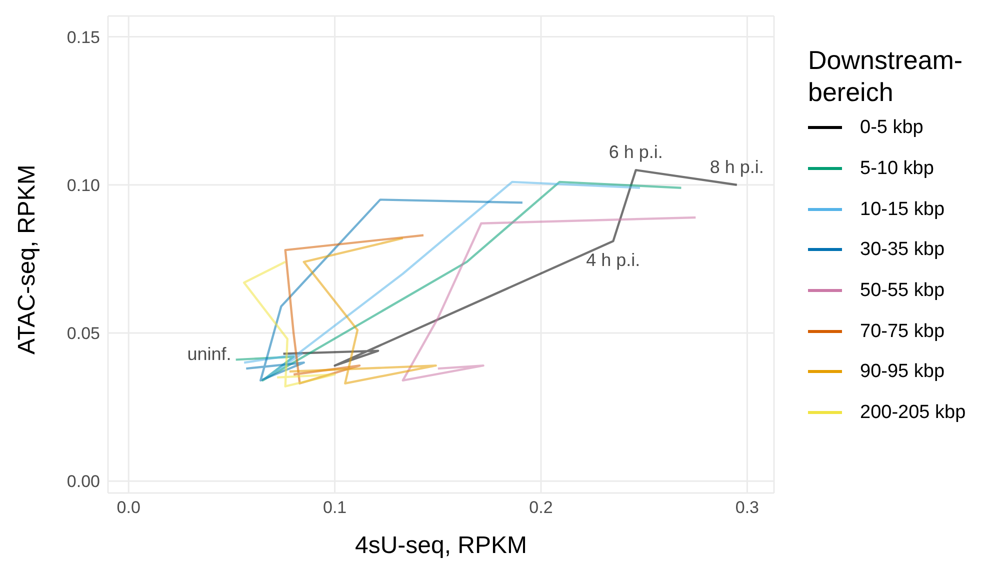 The width and height of the screenshot is (999, 567). What do you see at coordinates (334, 508) in the screenshot?
I see `x-tick-label: 0.1` at bounding box center [334, 508].